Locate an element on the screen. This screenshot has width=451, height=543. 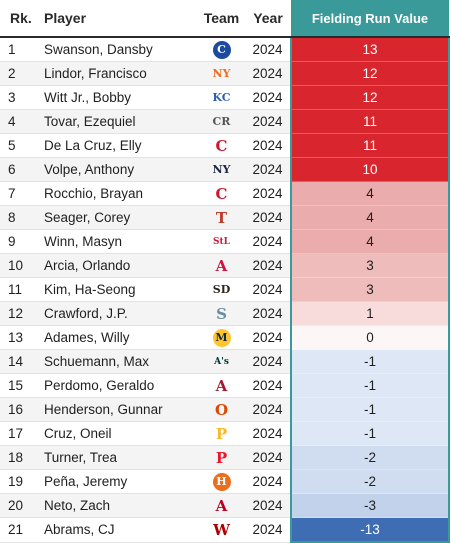
rank-cell: 17 is located at coordinates (19, 433).